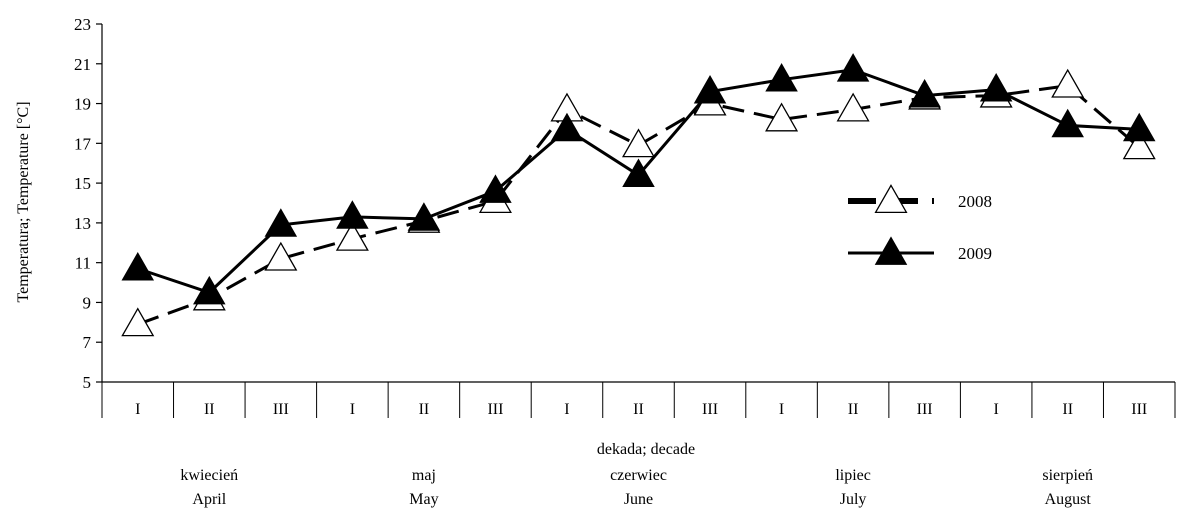 The width and height of the screenshot is (1182, 515). What do you see at coordinates (975, 253) in the screenshot?
I see `legend-label-2009: 2009` at bounding box center [975, 253].